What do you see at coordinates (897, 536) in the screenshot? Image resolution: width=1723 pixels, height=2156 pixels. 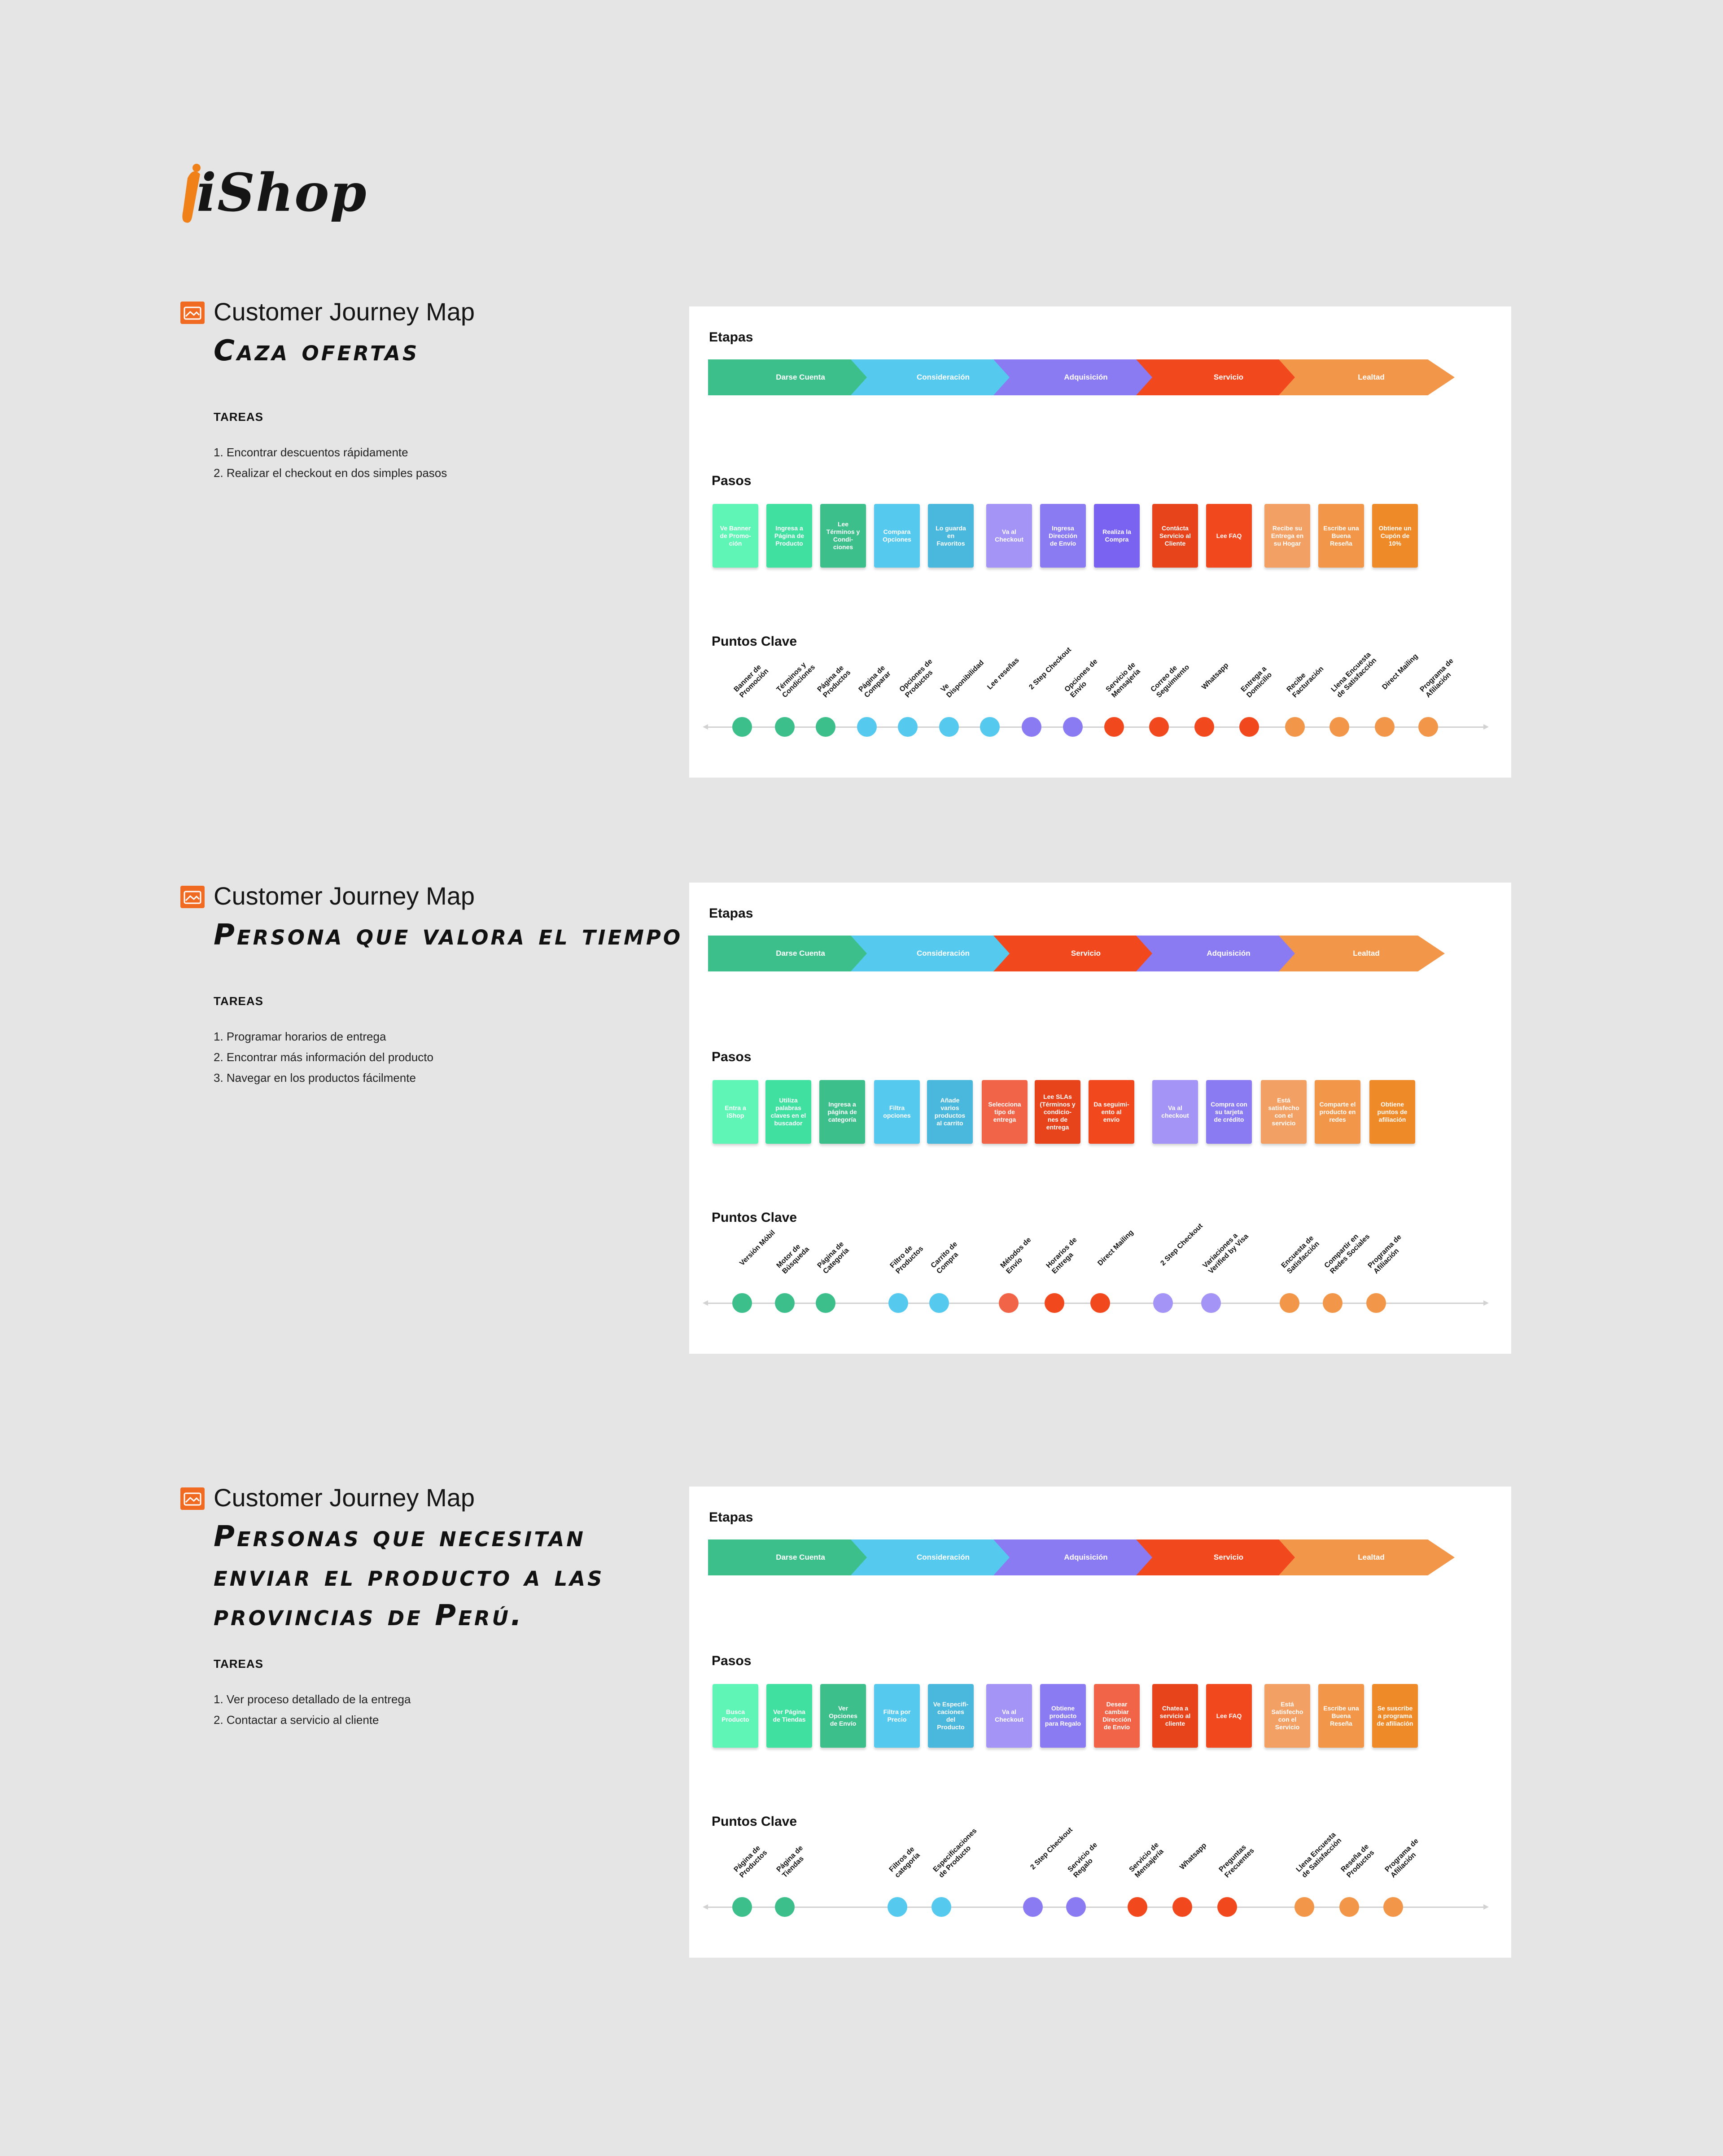 I see `step-card: Compara Opciones` at bounding box center [897, 536].